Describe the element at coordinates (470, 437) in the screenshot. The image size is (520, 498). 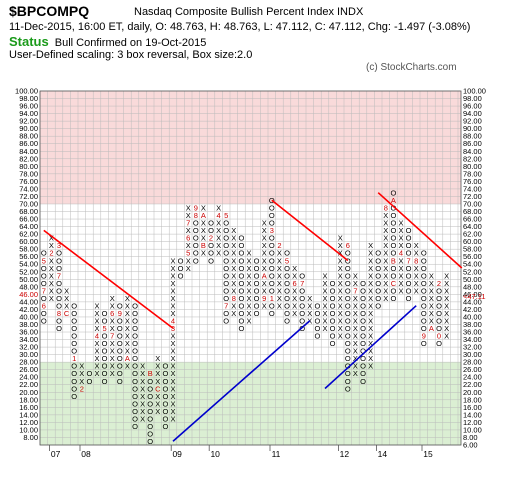
I see `y-axis-tick-label-right: 8.00` at that location.